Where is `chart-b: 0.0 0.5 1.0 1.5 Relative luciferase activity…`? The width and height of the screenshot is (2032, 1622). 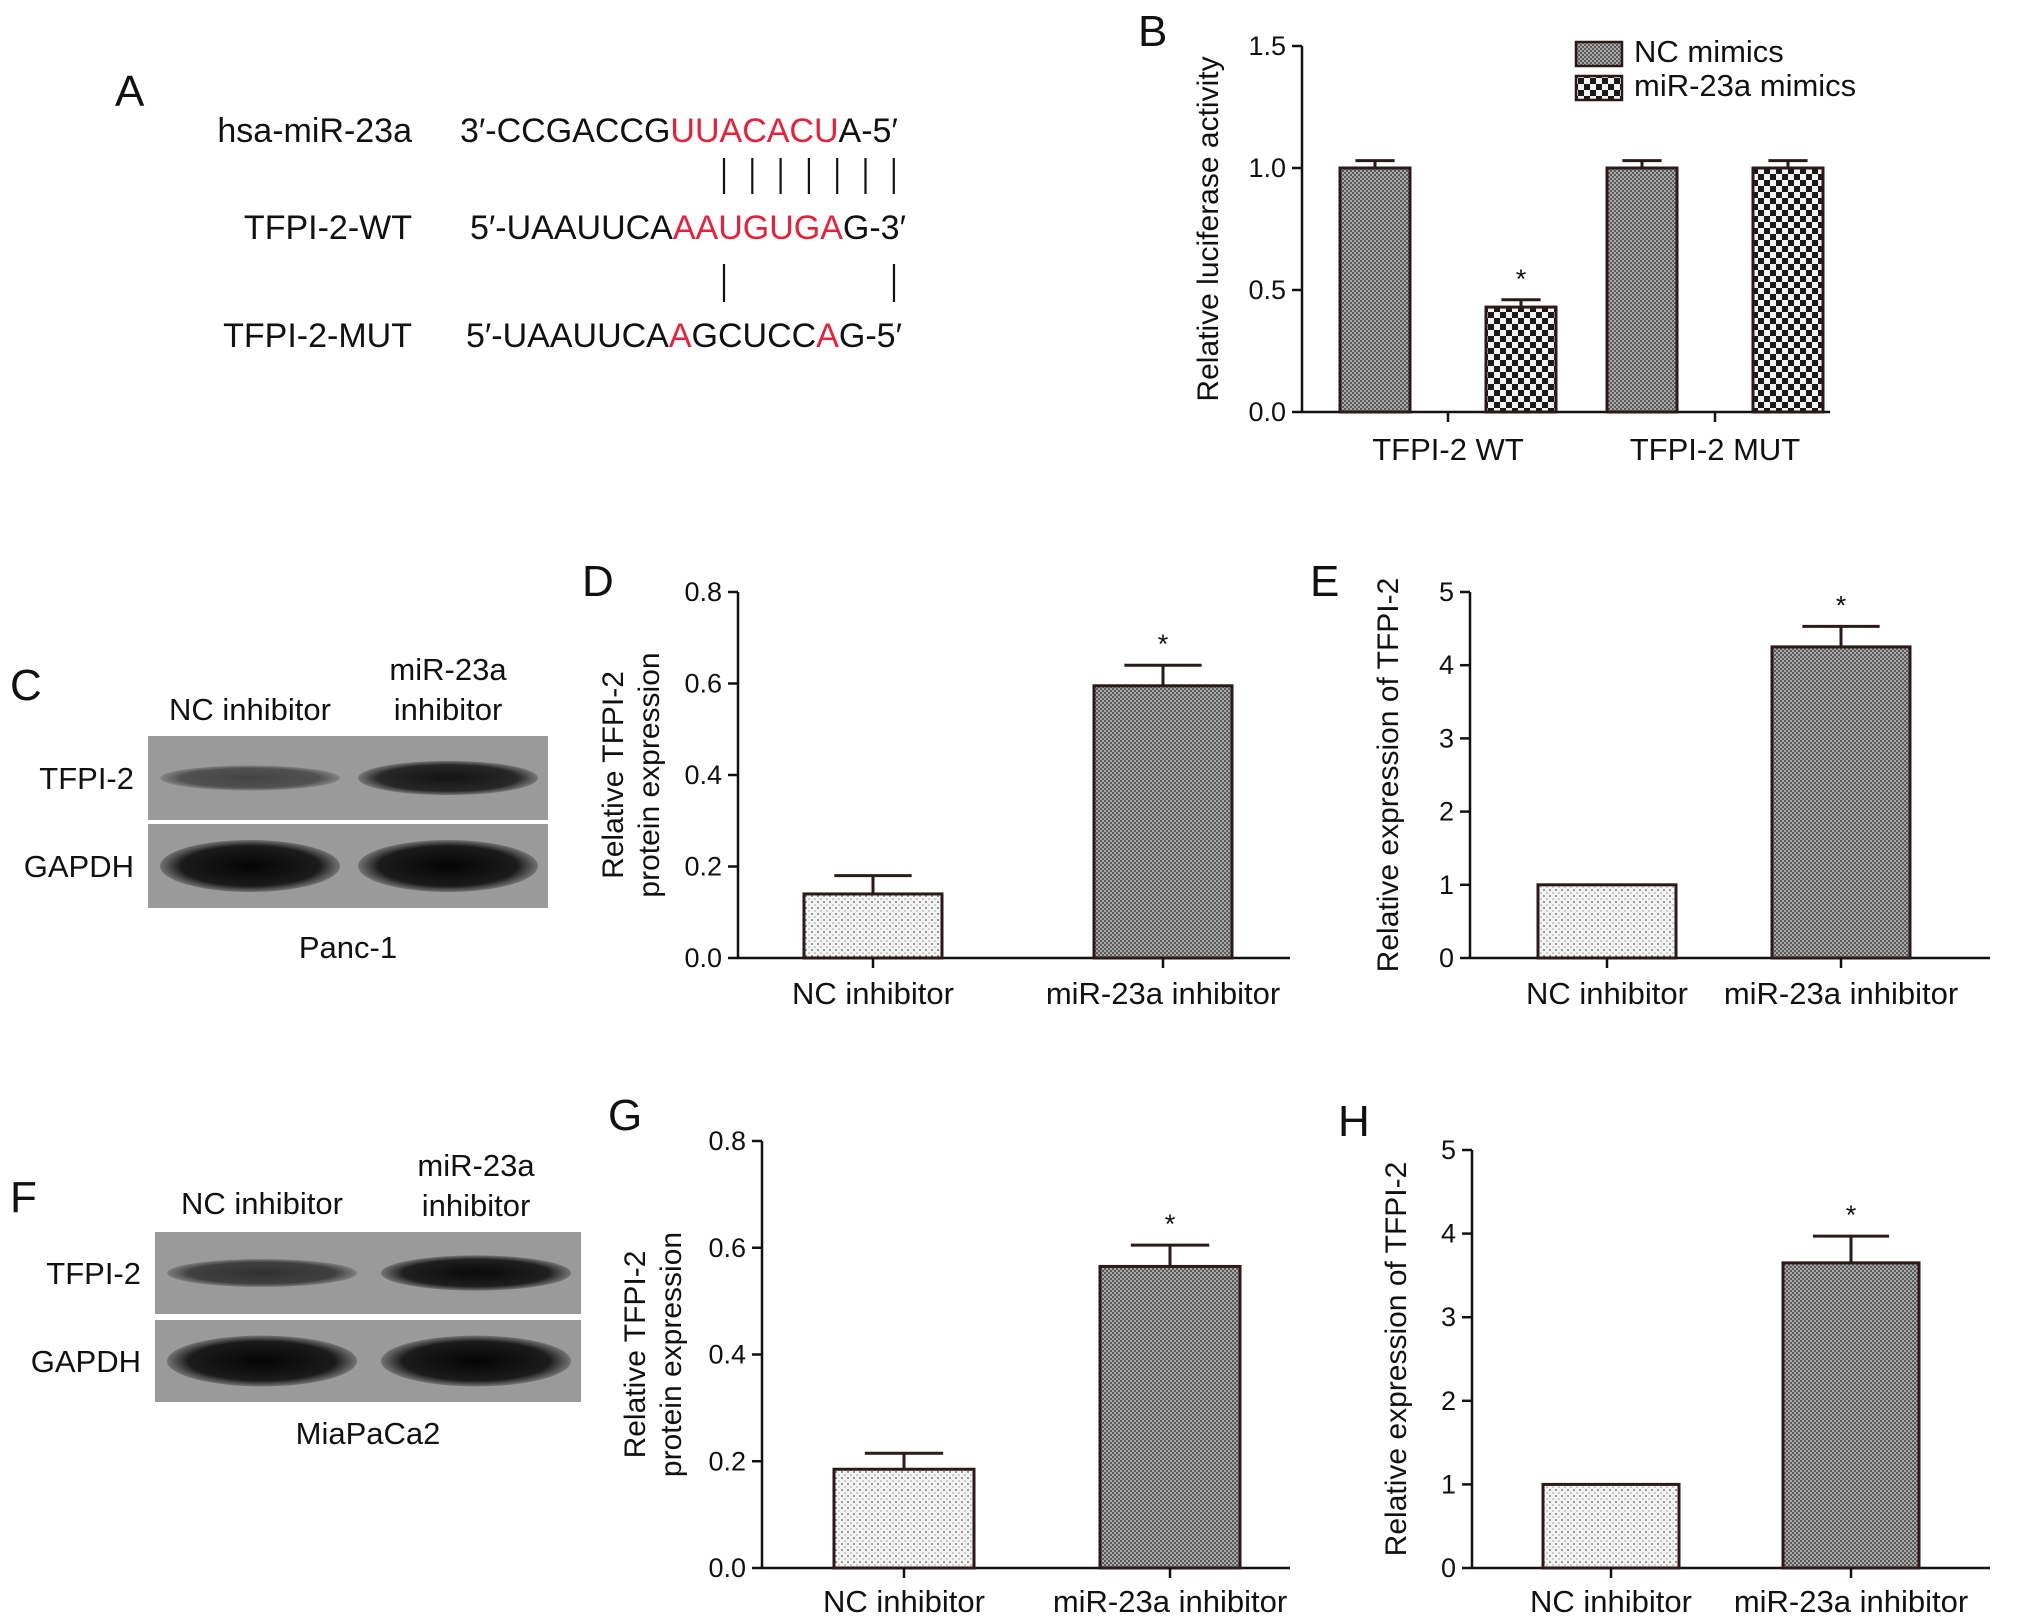
chart-b: 0.0 0.5 1.0 1.5 Relative luciferase activity… is located at coordinates (1524, 249).